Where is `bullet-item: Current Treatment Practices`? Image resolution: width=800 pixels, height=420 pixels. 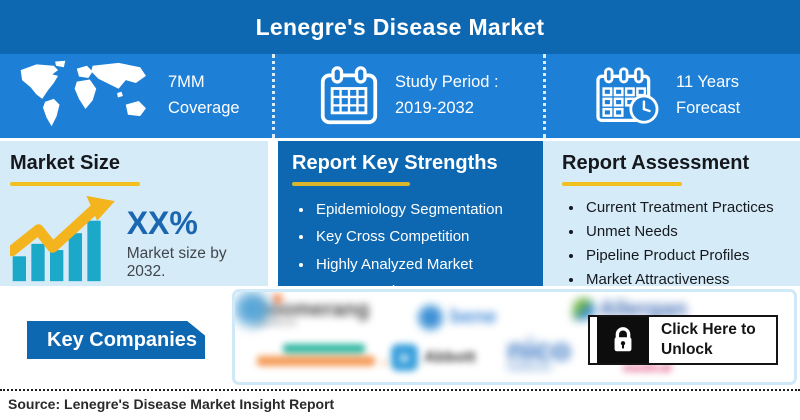 bullet-item: Current Treatment Practices is located at coordinates (687, 208).